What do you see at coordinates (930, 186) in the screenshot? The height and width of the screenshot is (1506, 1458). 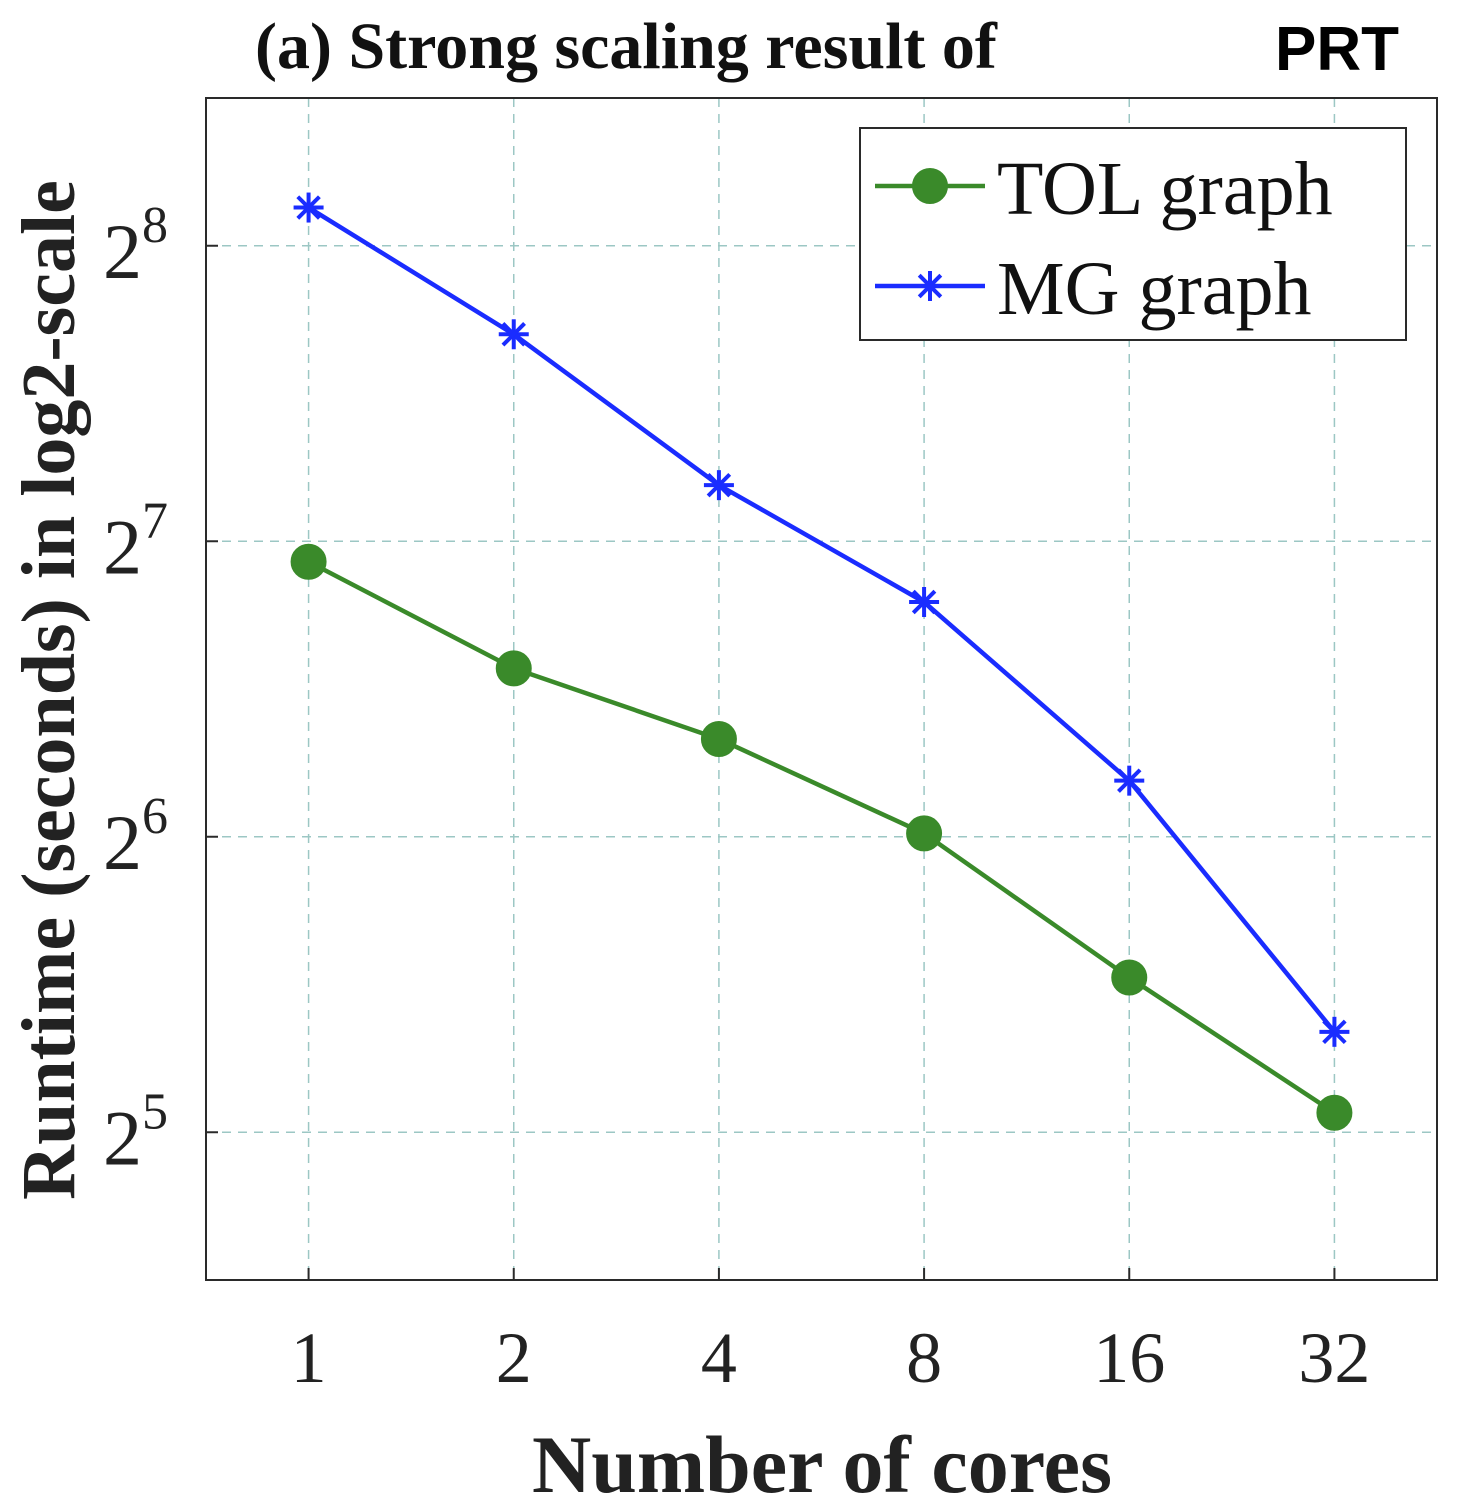 I see `legend-marker-tol-graph` at bounding box center [930, 186].